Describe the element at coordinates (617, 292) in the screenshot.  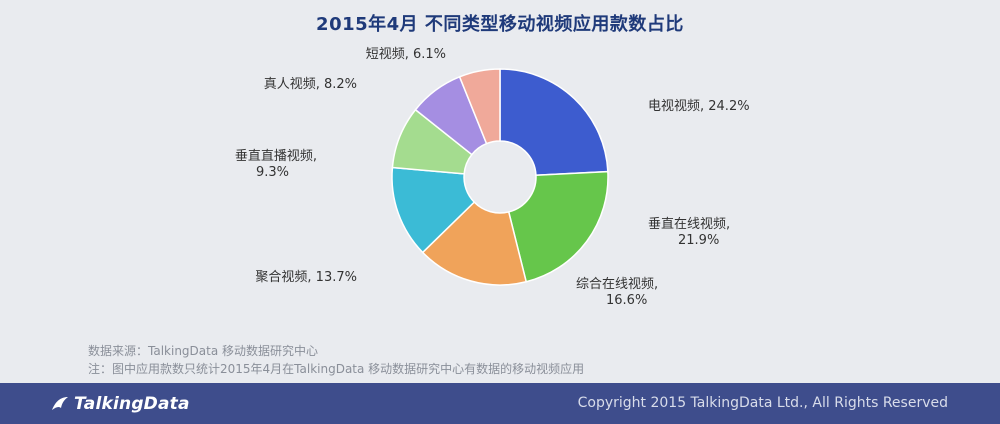
I see `slice-label-3: 综合在线视频, 16.6%` at that location.